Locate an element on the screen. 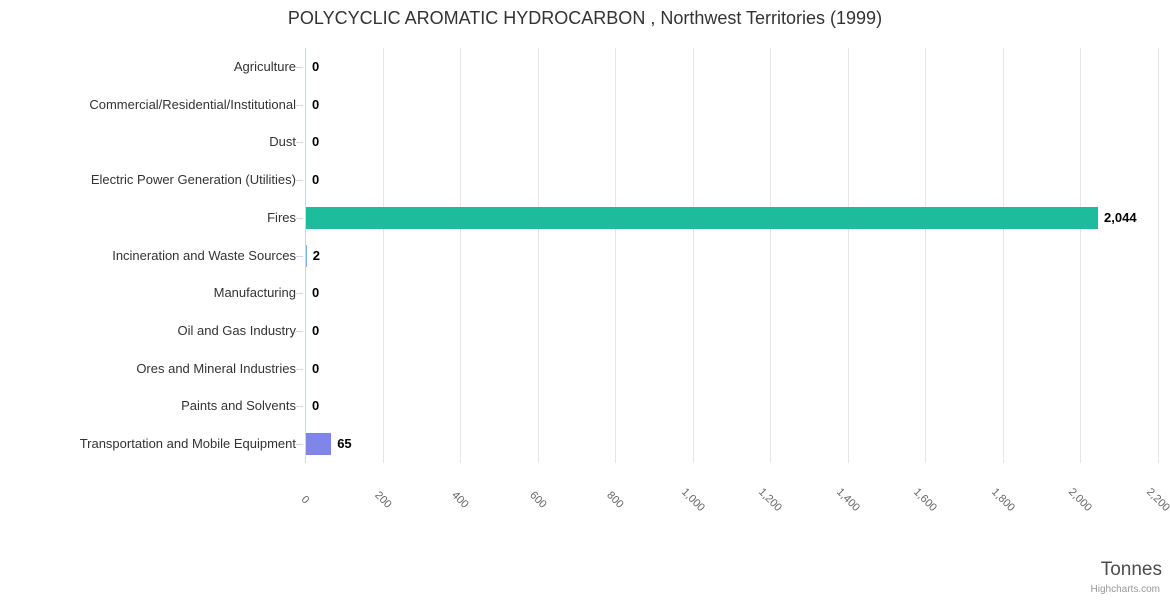  bar-value-label: 2,044 is located at coordinates (1120, 217).